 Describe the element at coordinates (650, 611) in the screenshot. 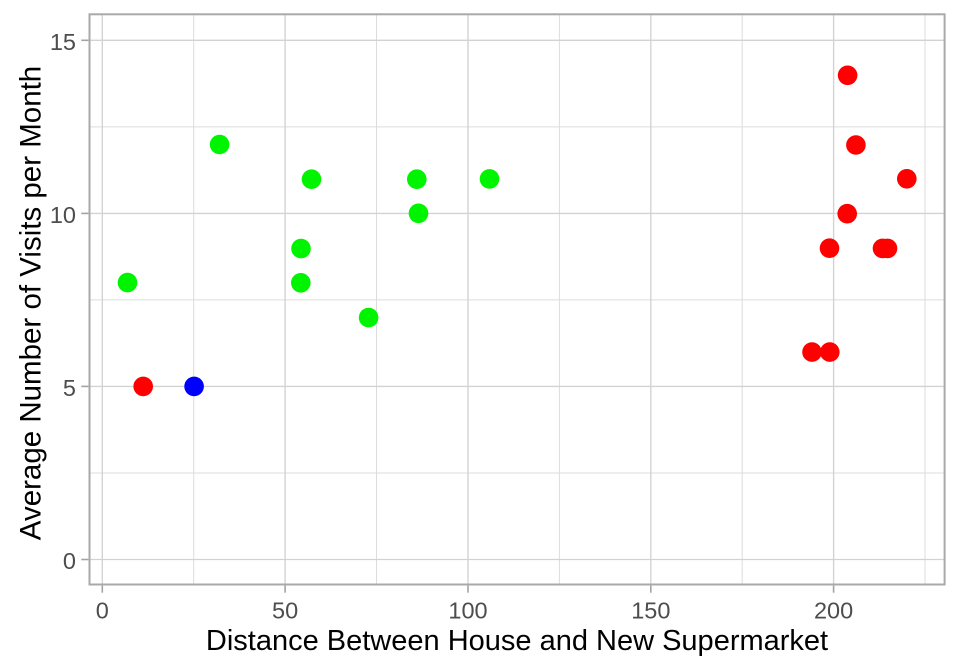

I see `svg-text: 150` at that location.